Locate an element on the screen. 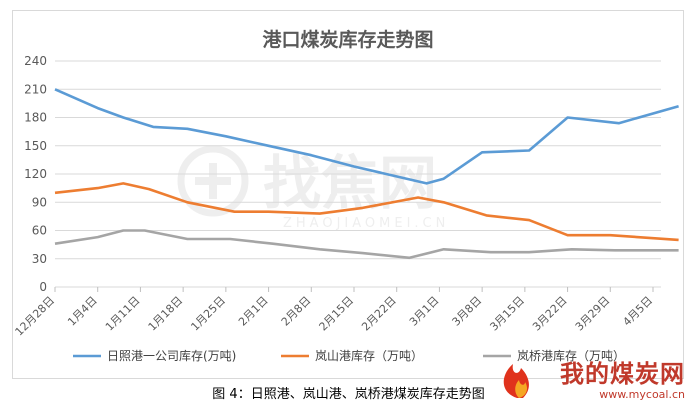 This screenshot has height=412, width=697. legend-label: 岚山港库存（万吨） is located at coordinates (369, 355).